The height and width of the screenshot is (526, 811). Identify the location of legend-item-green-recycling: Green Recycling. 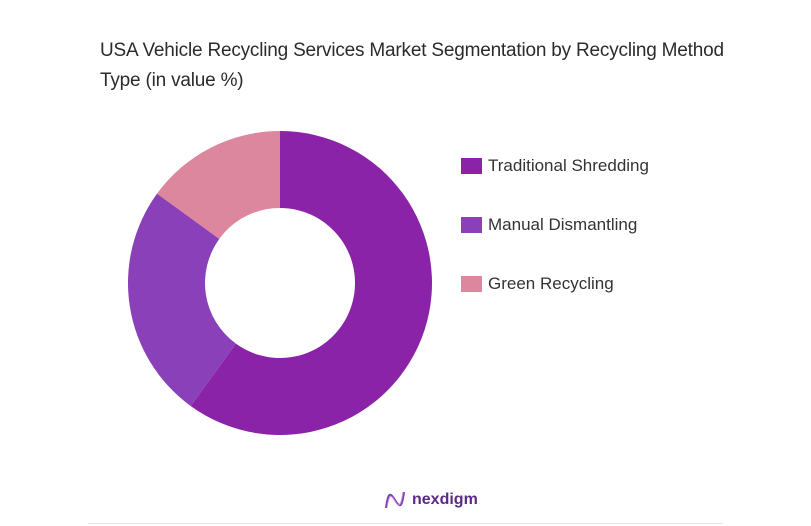
(555, 284).